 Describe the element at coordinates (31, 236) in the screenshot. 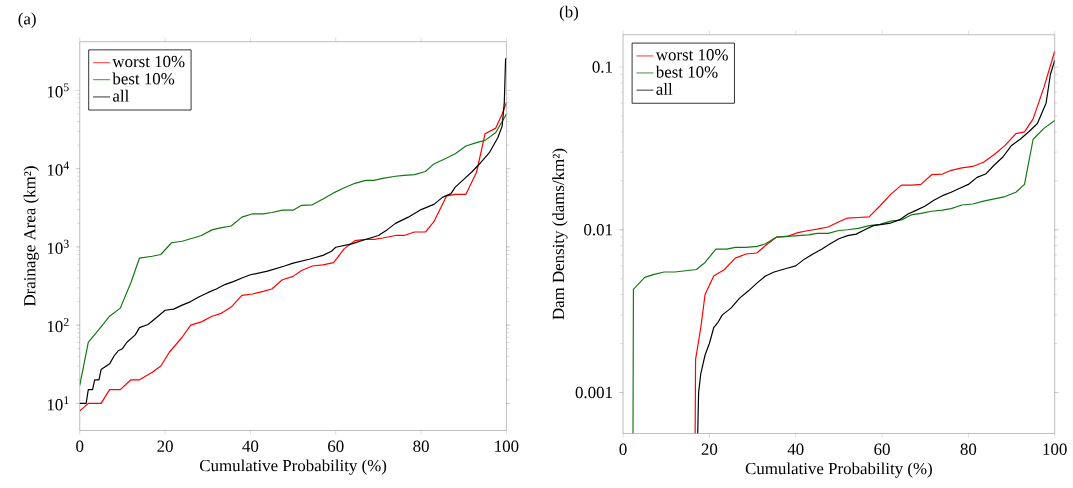

I see `y-axis-title: Drainage Area (km²)` at that location.